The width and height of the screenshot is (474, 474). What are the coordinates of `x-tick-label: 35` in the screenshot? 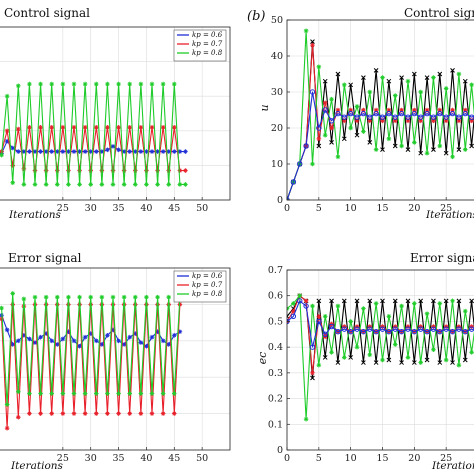 It's located at (119, 208).